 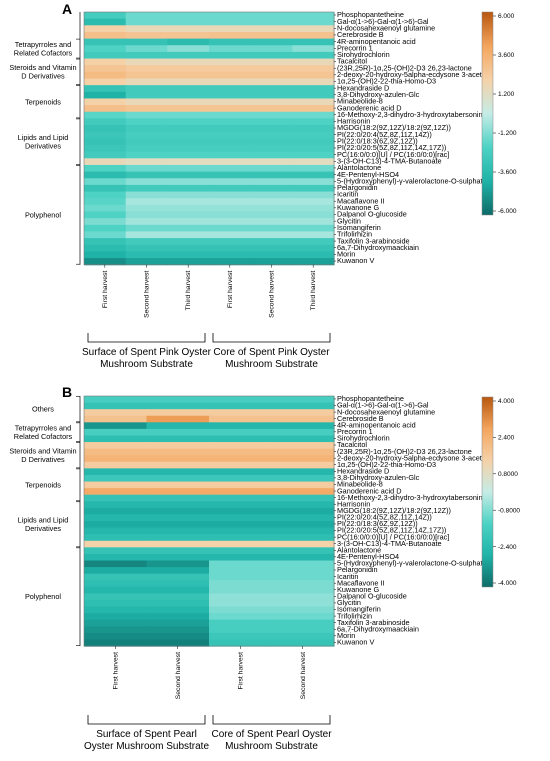 What do you see at coordinates (383, 21) in the screenshot?
I see `row-label: Gal-α(1->6)-Gal-α(1->6)-Gal` at bounding box center [383, 21].